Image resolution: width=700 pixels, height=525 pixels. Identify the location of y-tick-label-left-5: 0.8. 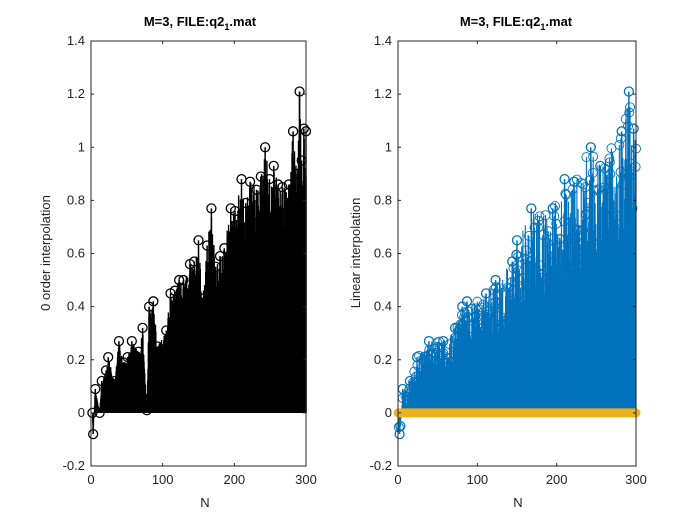
(76, 199).